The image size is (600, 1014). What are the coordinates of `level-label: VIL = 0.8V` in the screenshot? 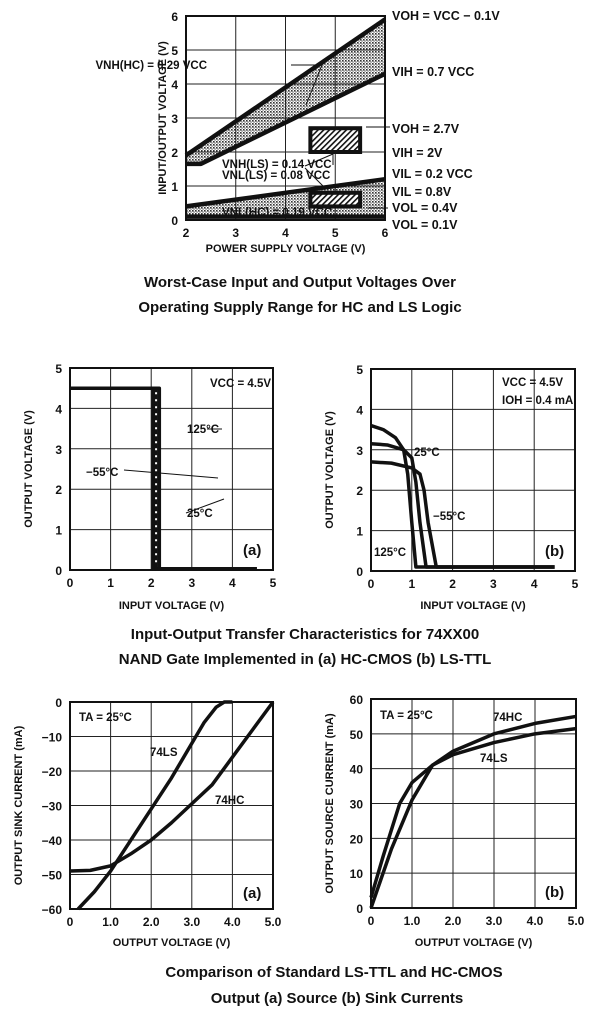 It's located at (422, 192).